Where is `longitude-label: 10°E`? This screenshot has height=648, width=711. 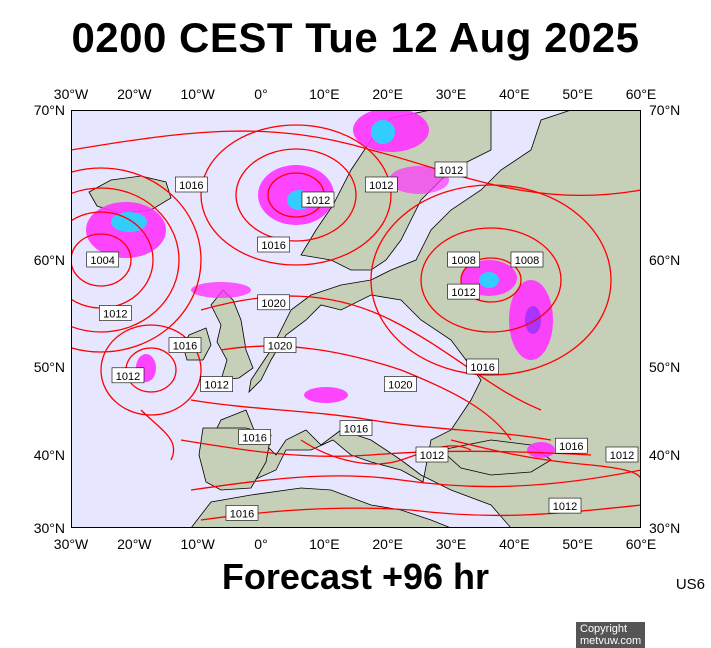 longitude-label: 10°E is located at coordinates (324, 94).